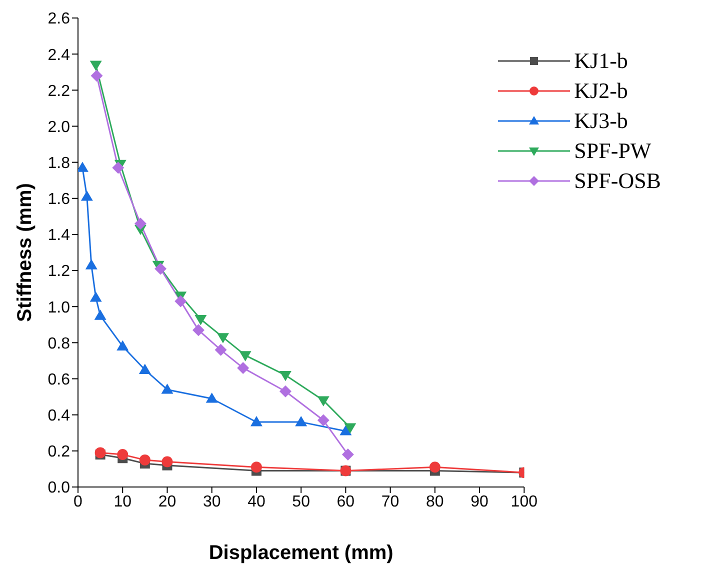  I want to click on x-tick-label: 20, so click(167, 501).